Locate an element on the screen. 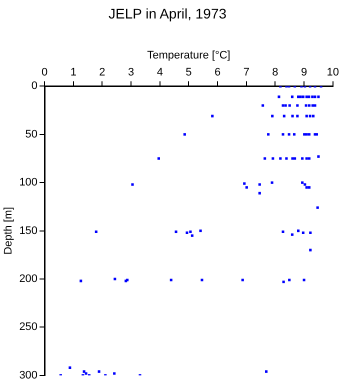  x-tick-label: 2 is located at coordinates (102, 72).